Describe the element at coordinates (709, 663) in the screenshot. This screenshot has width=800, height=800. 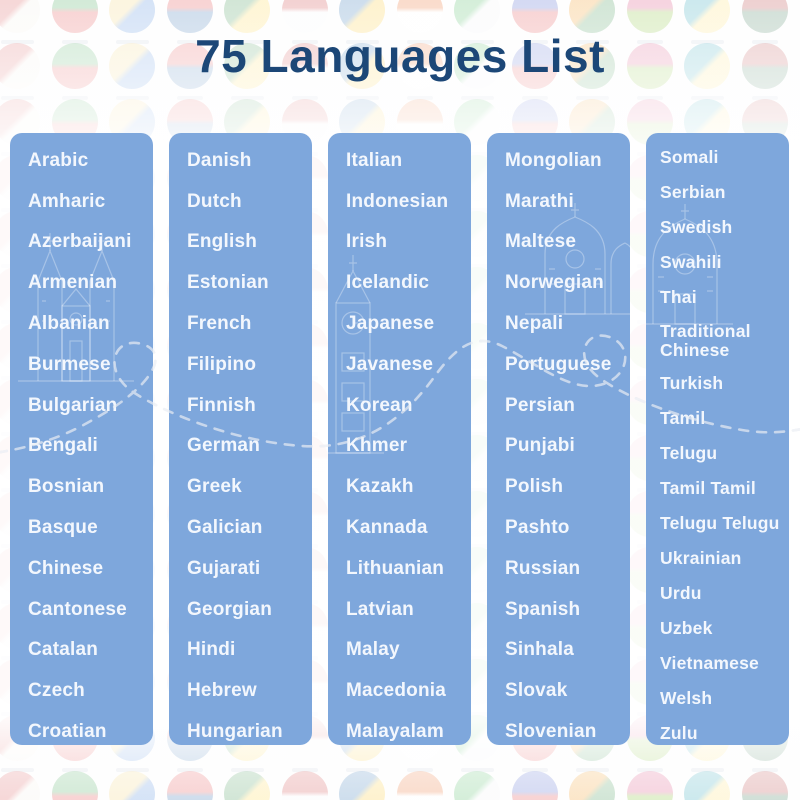
I see `language-item: Vietnamese` at that location.